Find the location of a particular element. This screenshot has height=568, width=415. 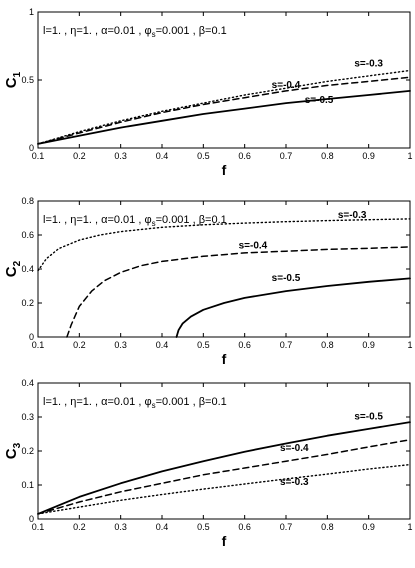

y-tick-label: 0.1 is located at coordinates (27, 485).